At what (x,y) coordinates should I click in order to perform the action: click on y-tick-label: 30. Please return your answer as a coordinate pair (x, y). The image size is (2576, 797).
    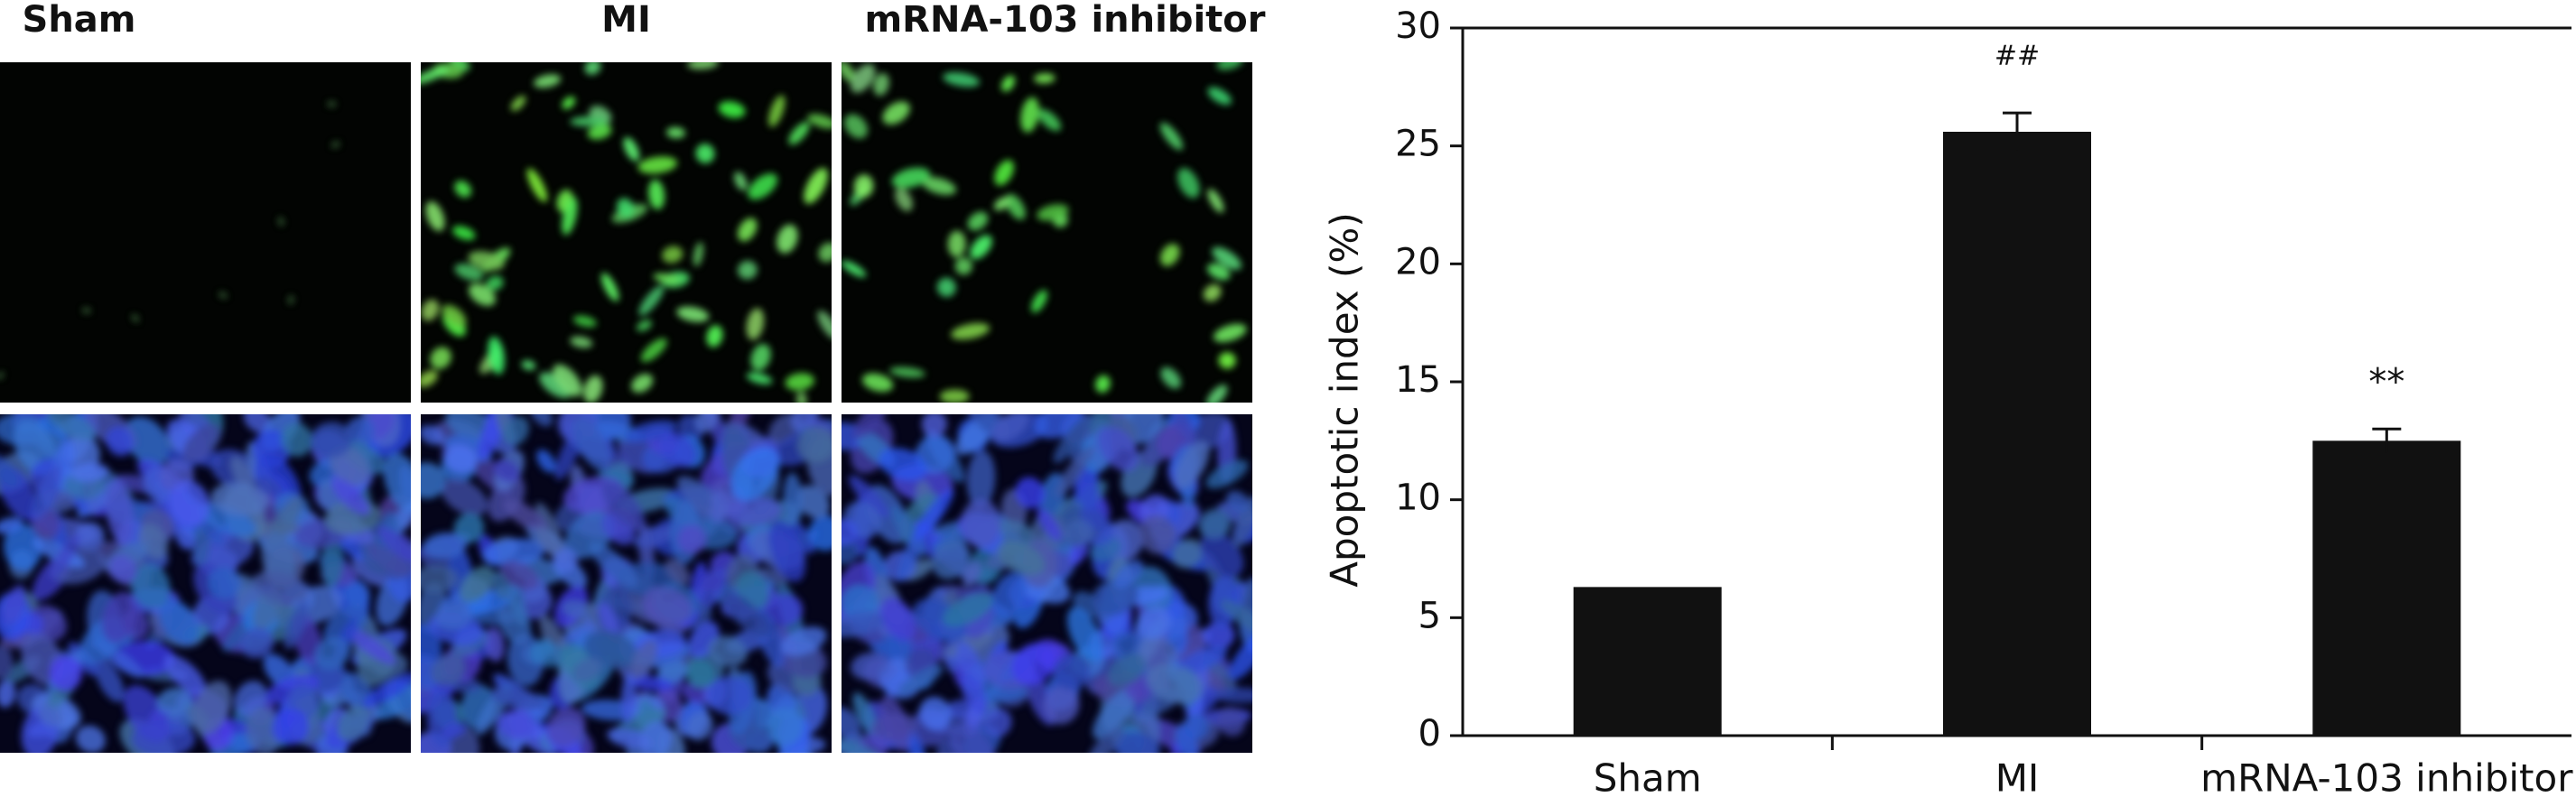
    Looking at the image, I should click on (1418, 26).